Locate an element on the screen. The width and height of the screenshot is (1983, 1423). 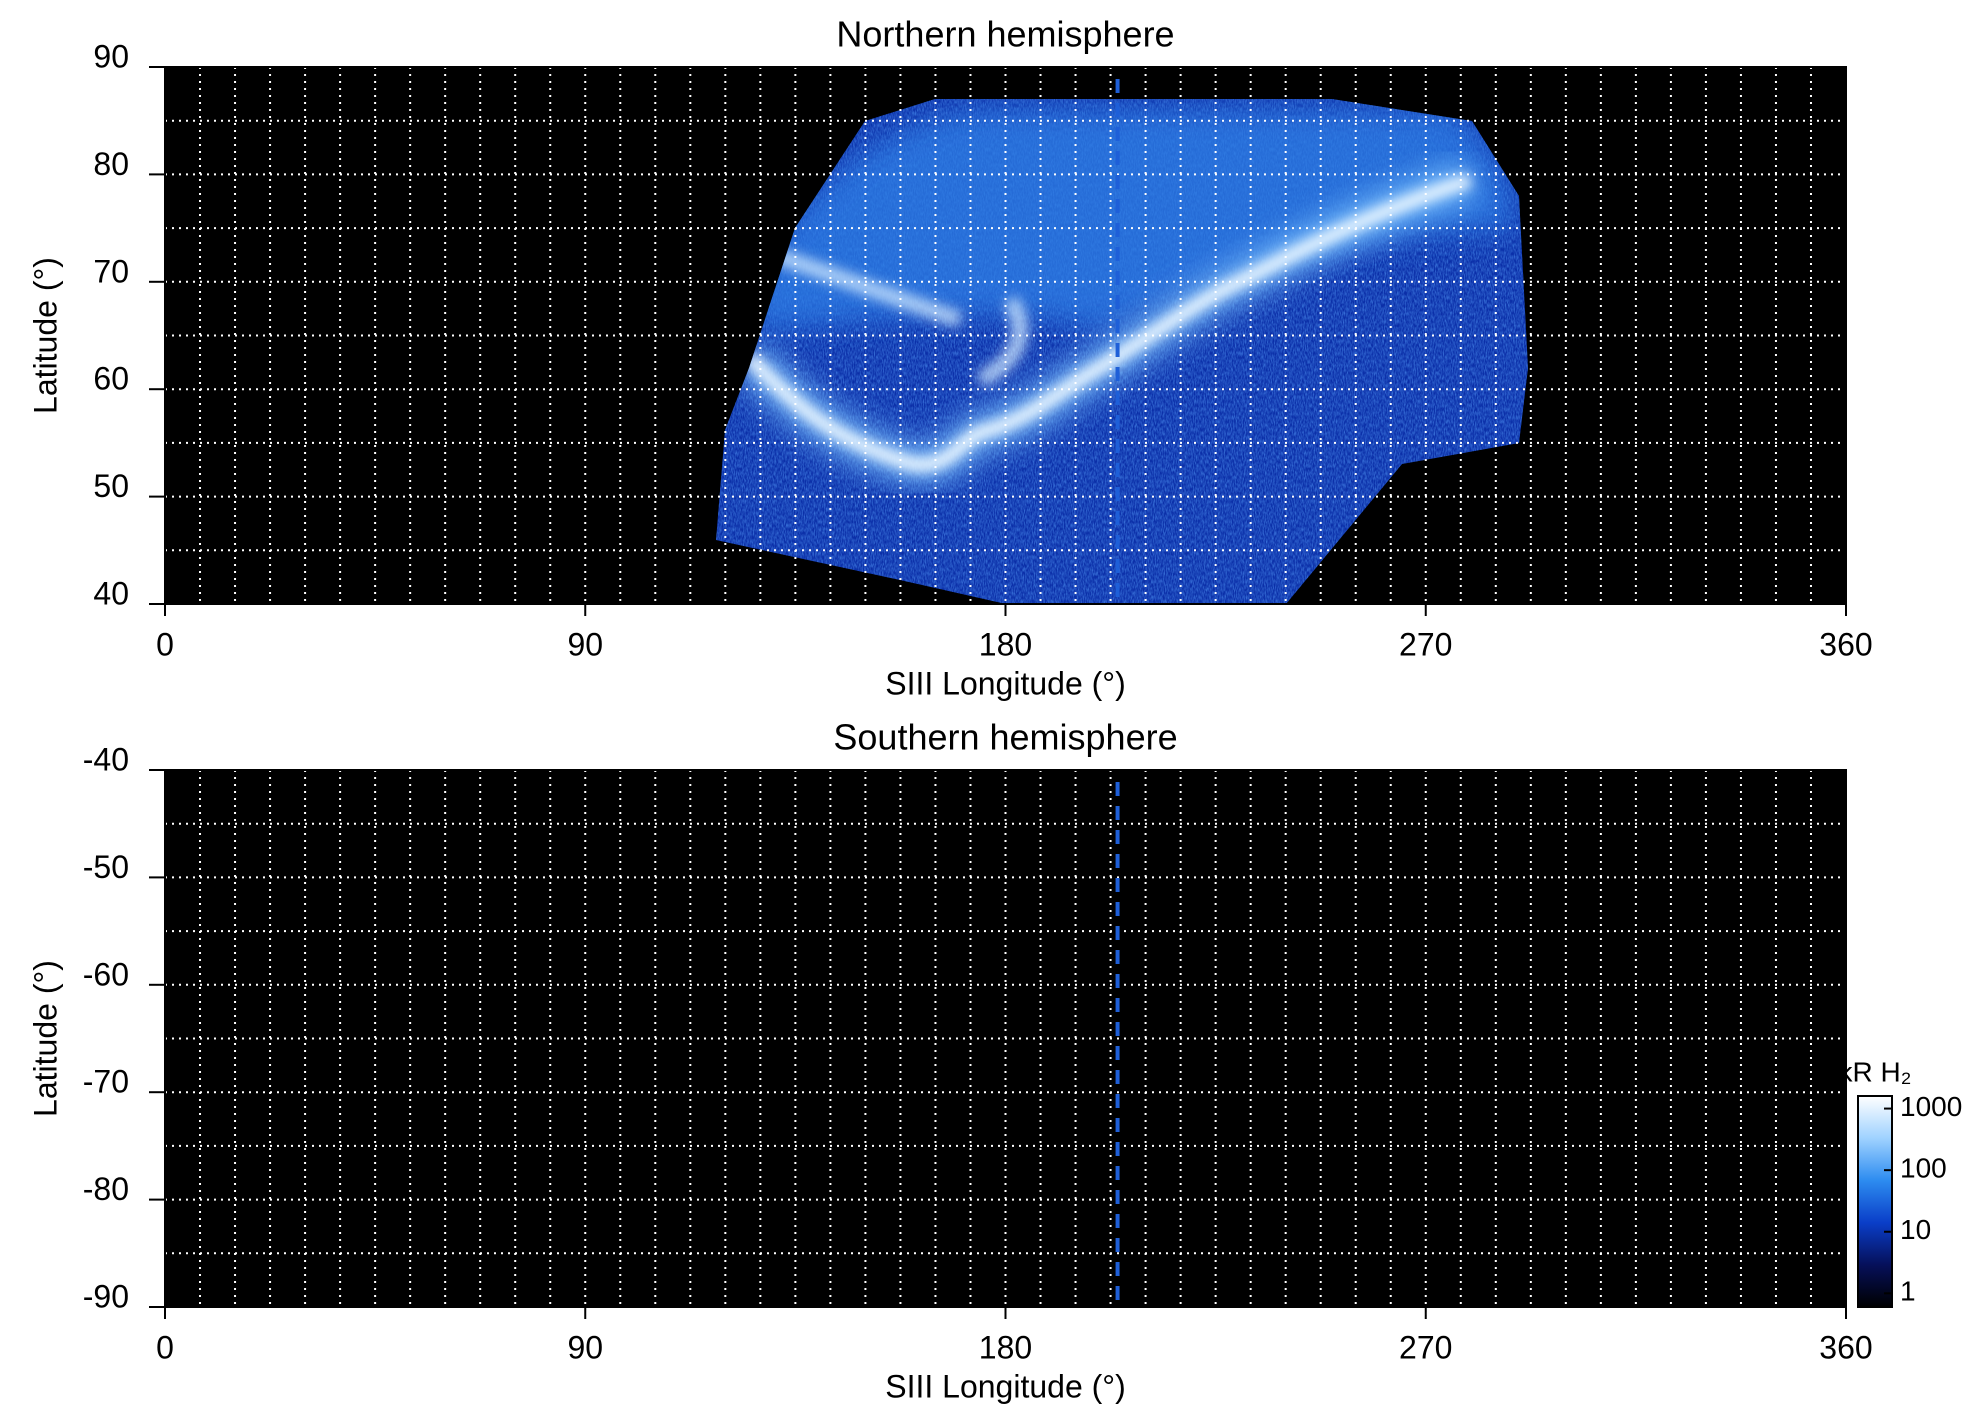
chart-title: Southern hemisphere is located at coordinates (1005, 737).